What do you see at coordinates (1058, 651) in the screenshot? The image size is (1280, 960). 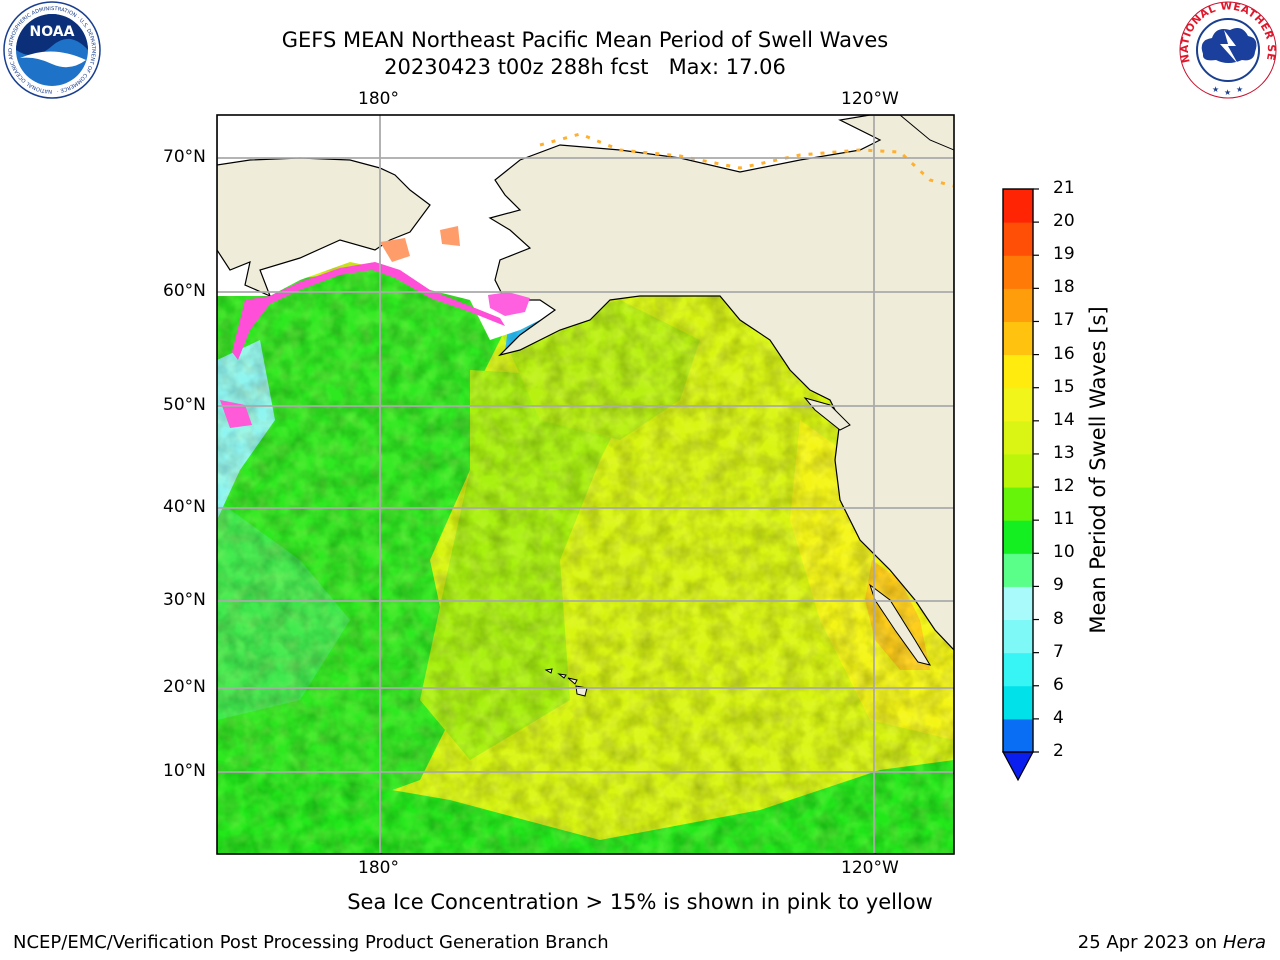 I see `colorbar-tick-label: 7` at bounding box center [1058, 651].